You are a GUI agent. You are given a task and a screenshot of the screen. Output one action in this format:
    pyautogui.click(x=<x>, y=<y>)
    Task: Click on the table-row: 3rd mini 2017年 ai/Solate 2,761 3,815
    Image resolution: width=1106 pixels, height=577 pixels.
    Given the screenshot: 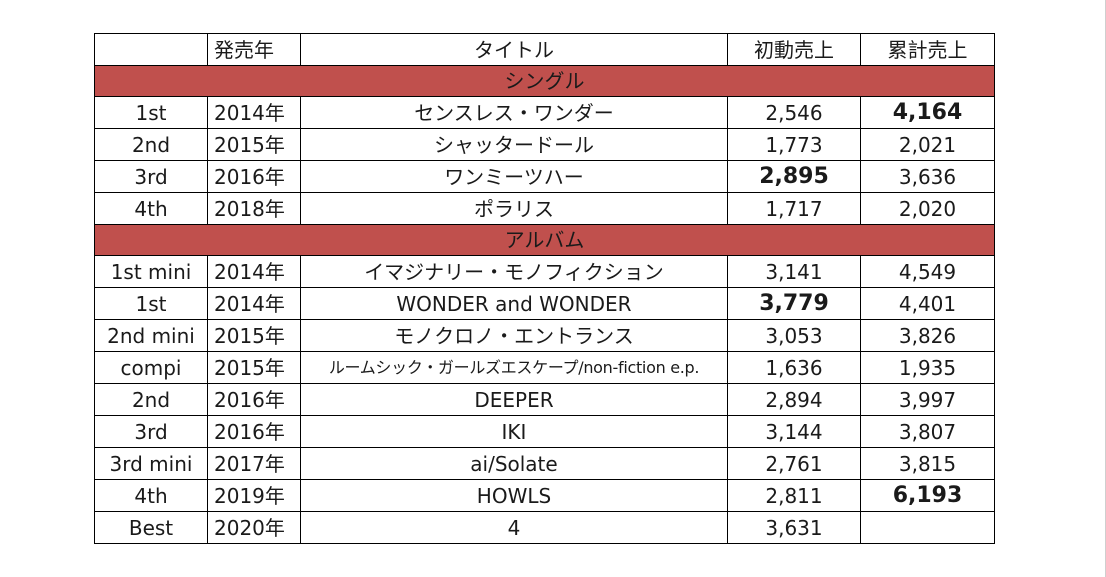 What is the action you would take?
    pyautogui.click(x=544, y=463)
    